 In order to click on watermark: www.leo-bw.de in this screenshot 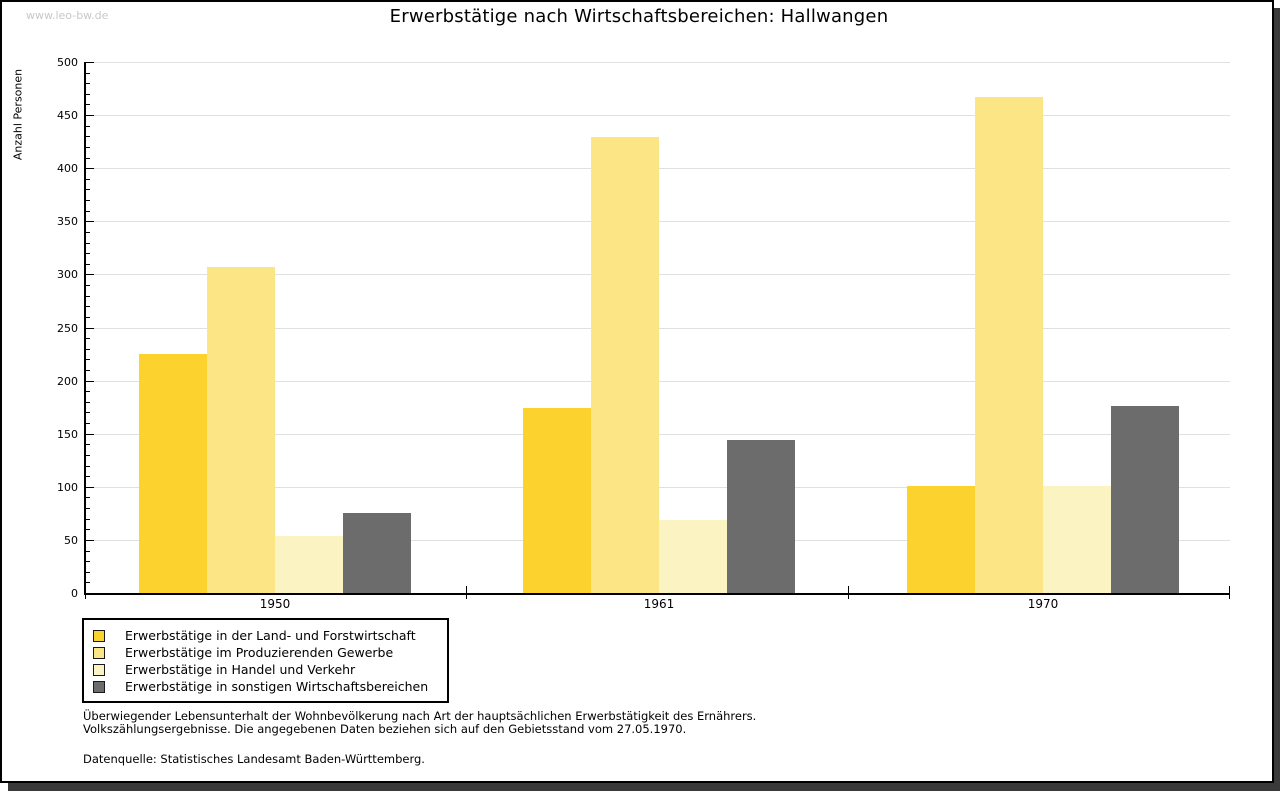, I will do `click(67, 15)`.